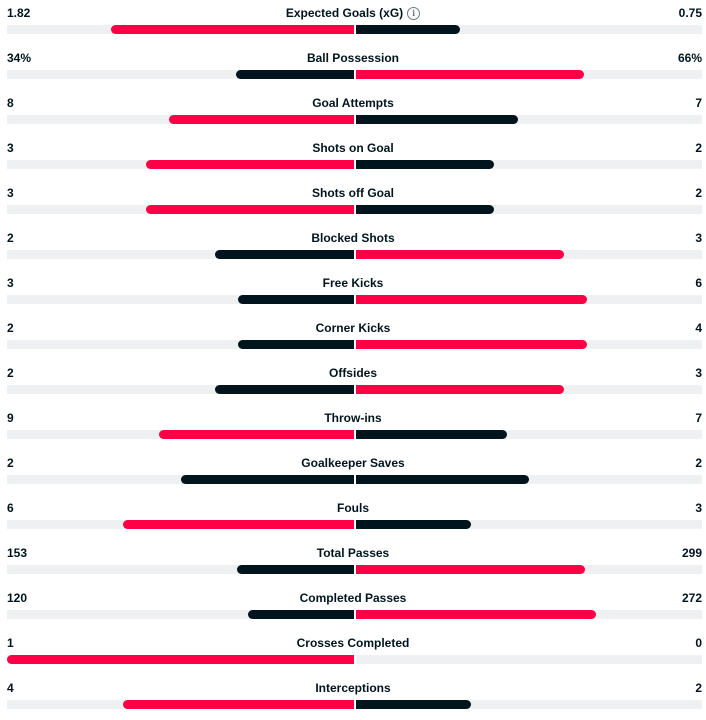  Describe the element at coordinates (10, 103) in the screenshot. I see `home-value: 8` at that location.